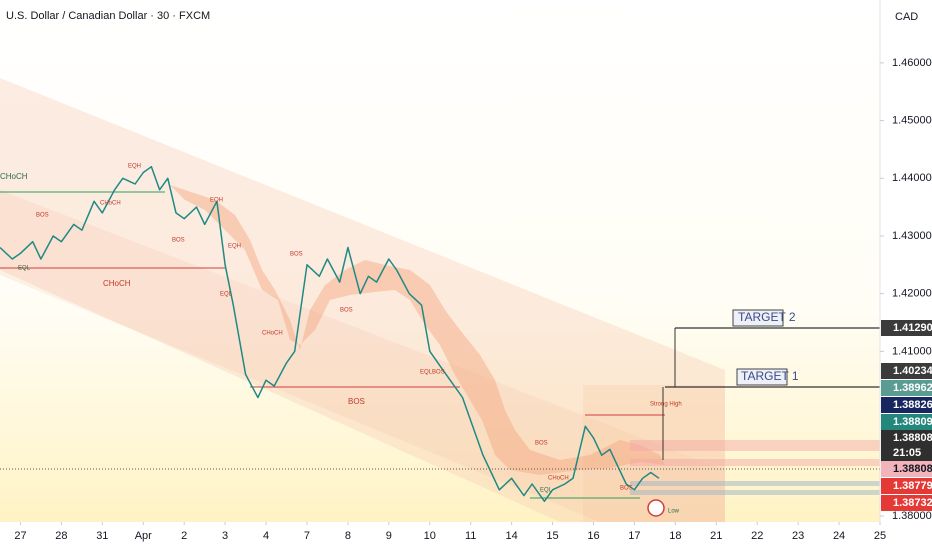  I want to click on price-tag-label: 1.38732, so click(912, 503).